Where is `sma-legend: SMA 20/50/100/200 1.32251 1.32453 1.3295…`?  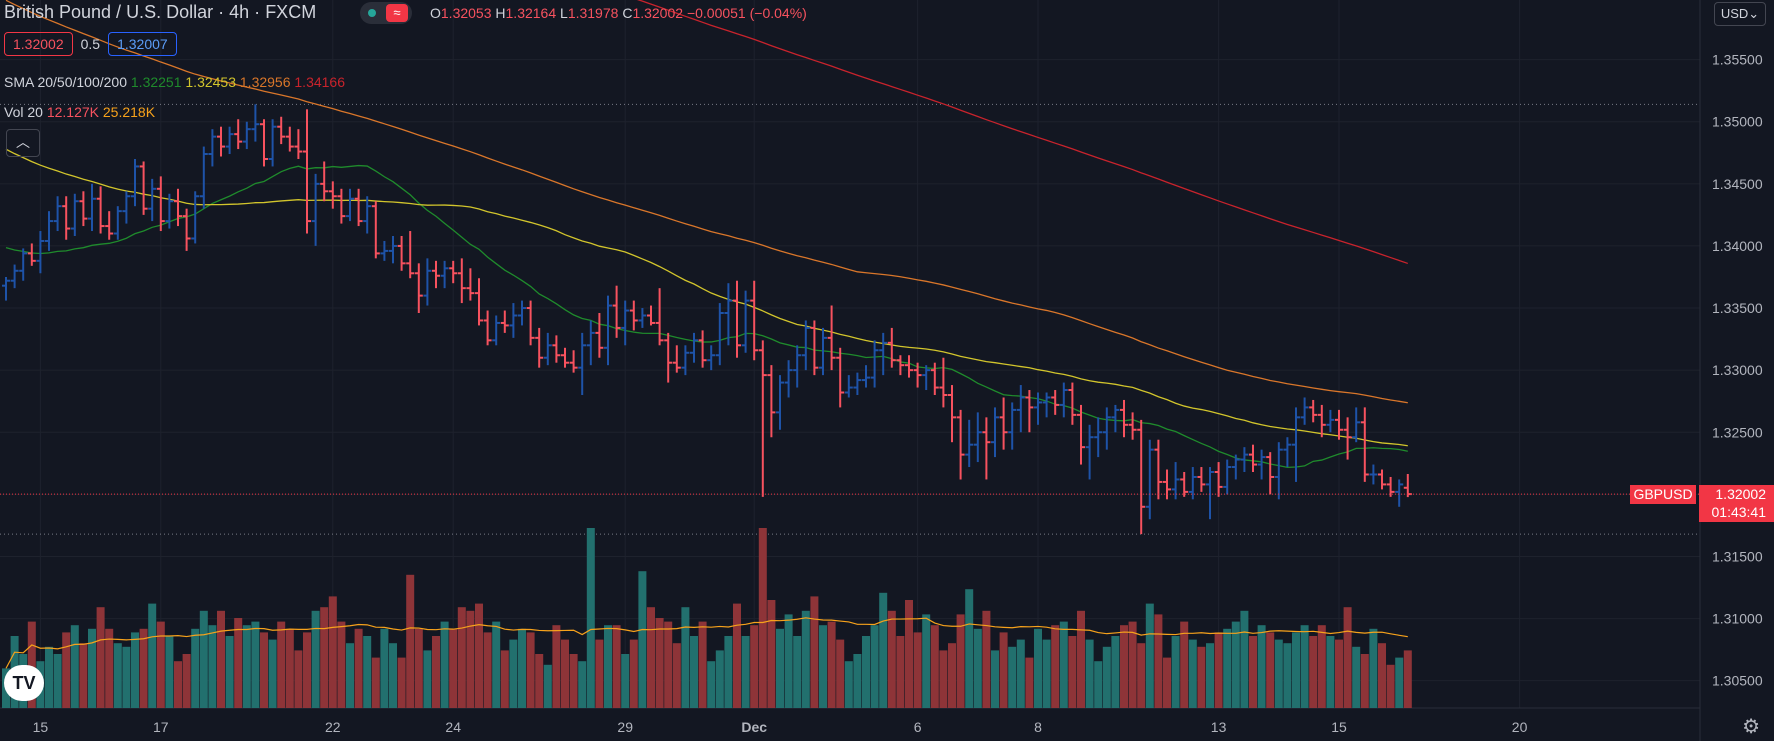 sma-legend: SMA 20/50/100/200 1.32251 1.32453 1.3295… is located at coordinates (174, 82).